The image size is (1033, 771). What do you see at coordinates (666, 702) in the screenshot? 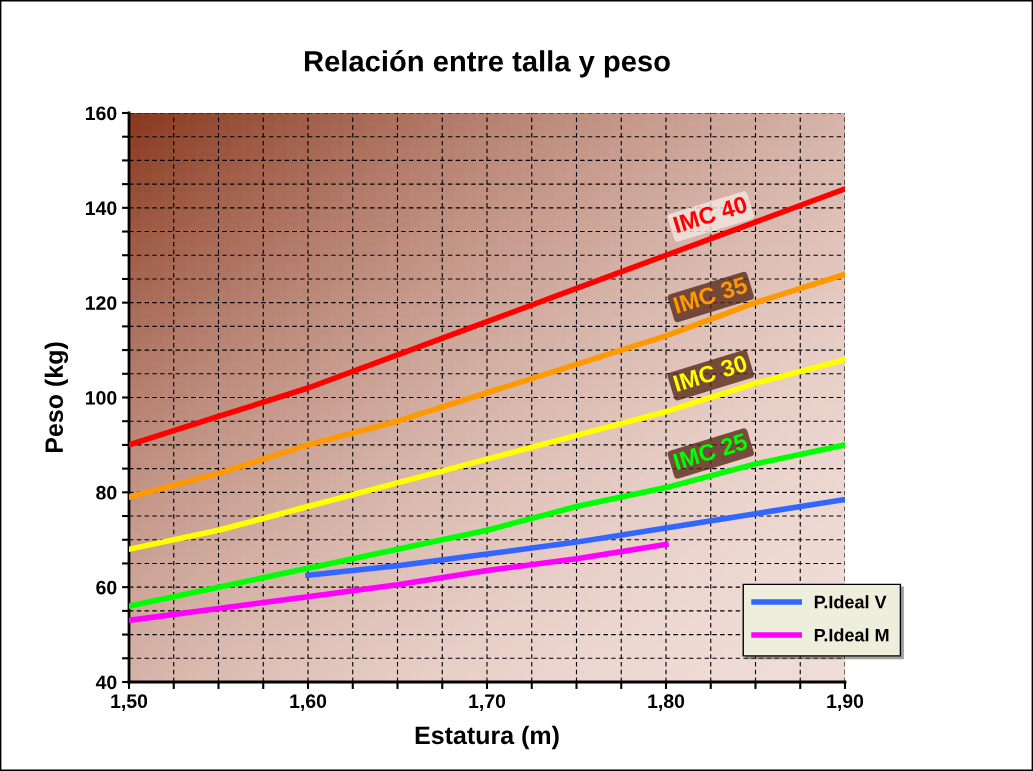
I see `x-tick-label: 1,80` at bounding box center [666, 702].